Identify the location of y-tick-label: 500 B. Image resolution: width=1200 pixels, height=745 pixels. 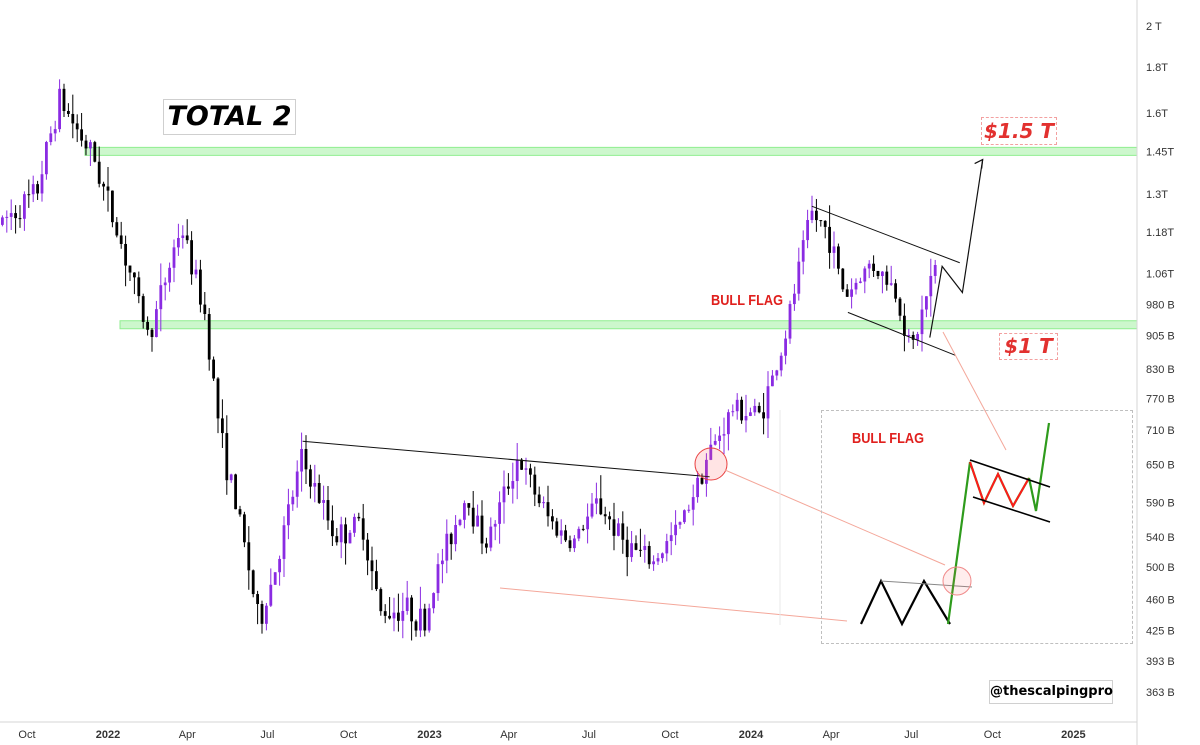
(1160, 568).